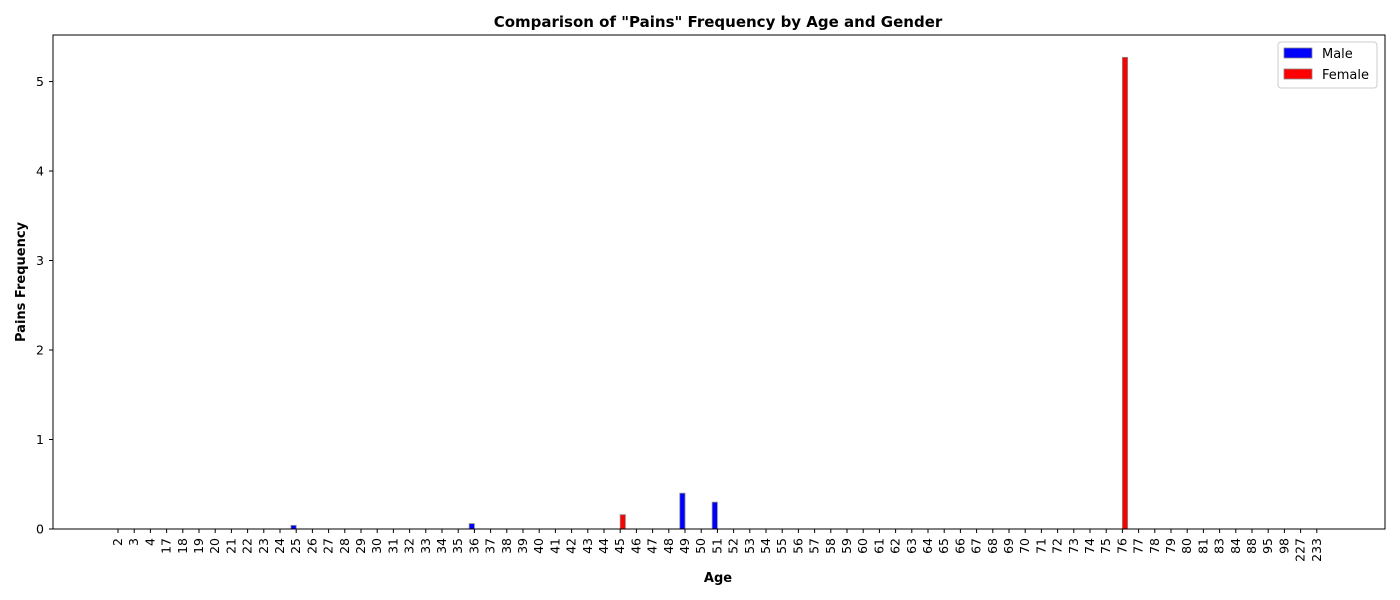 This screenshot has height=600, width=1400. What do you see at coordinates (1008, 546) in the screenshot?
I see `x-tick-label: 69` at bounding box center [1008, 546].